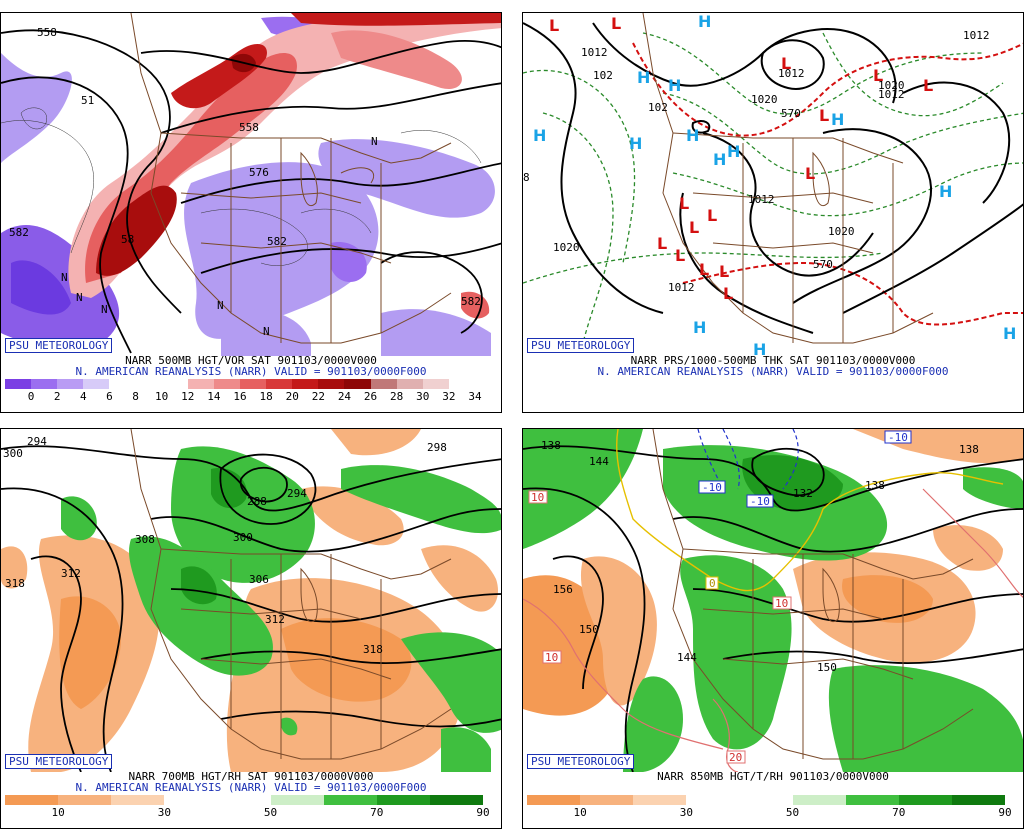 This screenshot has height=829, width=1024. Describe the element at coordinates (526, 177) in the screenshot. I see `isobar-label: 8` at that location.